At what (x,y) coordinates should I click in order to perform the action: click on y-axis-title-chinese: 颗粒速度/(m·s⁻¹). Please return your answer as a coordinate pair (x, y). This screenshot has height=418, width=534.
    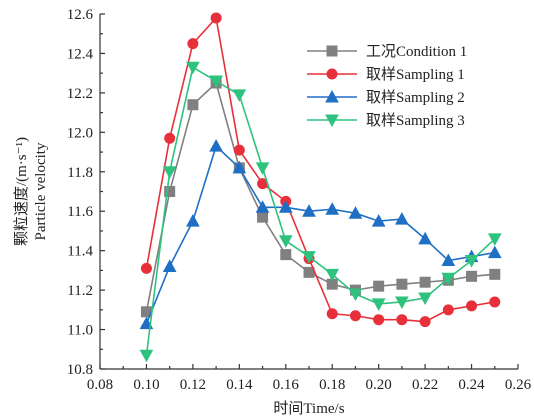
    Looking at the image, I should click on (21, 191).